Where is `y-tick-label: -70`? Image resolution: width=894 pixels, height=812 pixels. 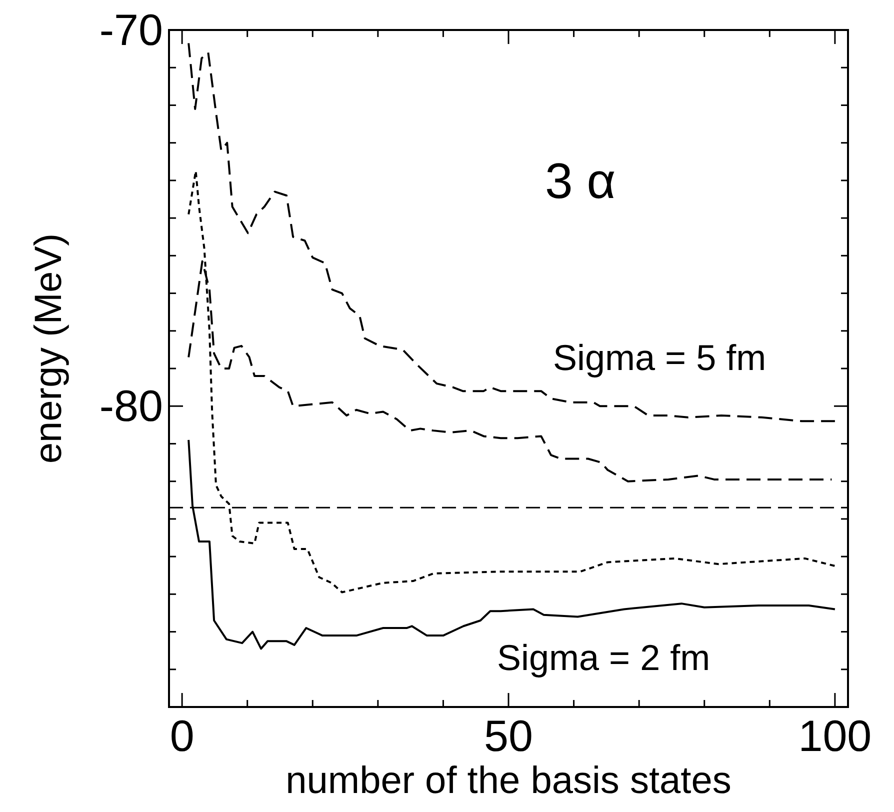
y-tick-label: -70 is located at coordinates (131, 30).